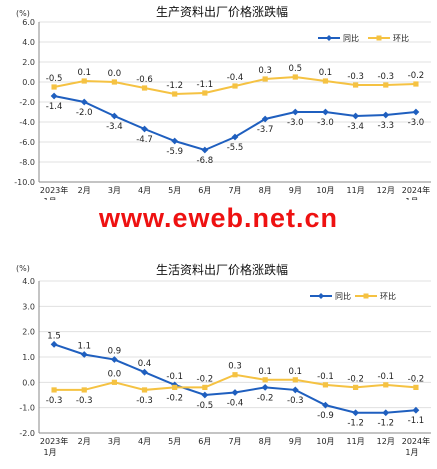  What do you see at coordinates (54, 441) in the screenshot?
I see `x-tick-label: 2023年` at bounding box center [54, 441].